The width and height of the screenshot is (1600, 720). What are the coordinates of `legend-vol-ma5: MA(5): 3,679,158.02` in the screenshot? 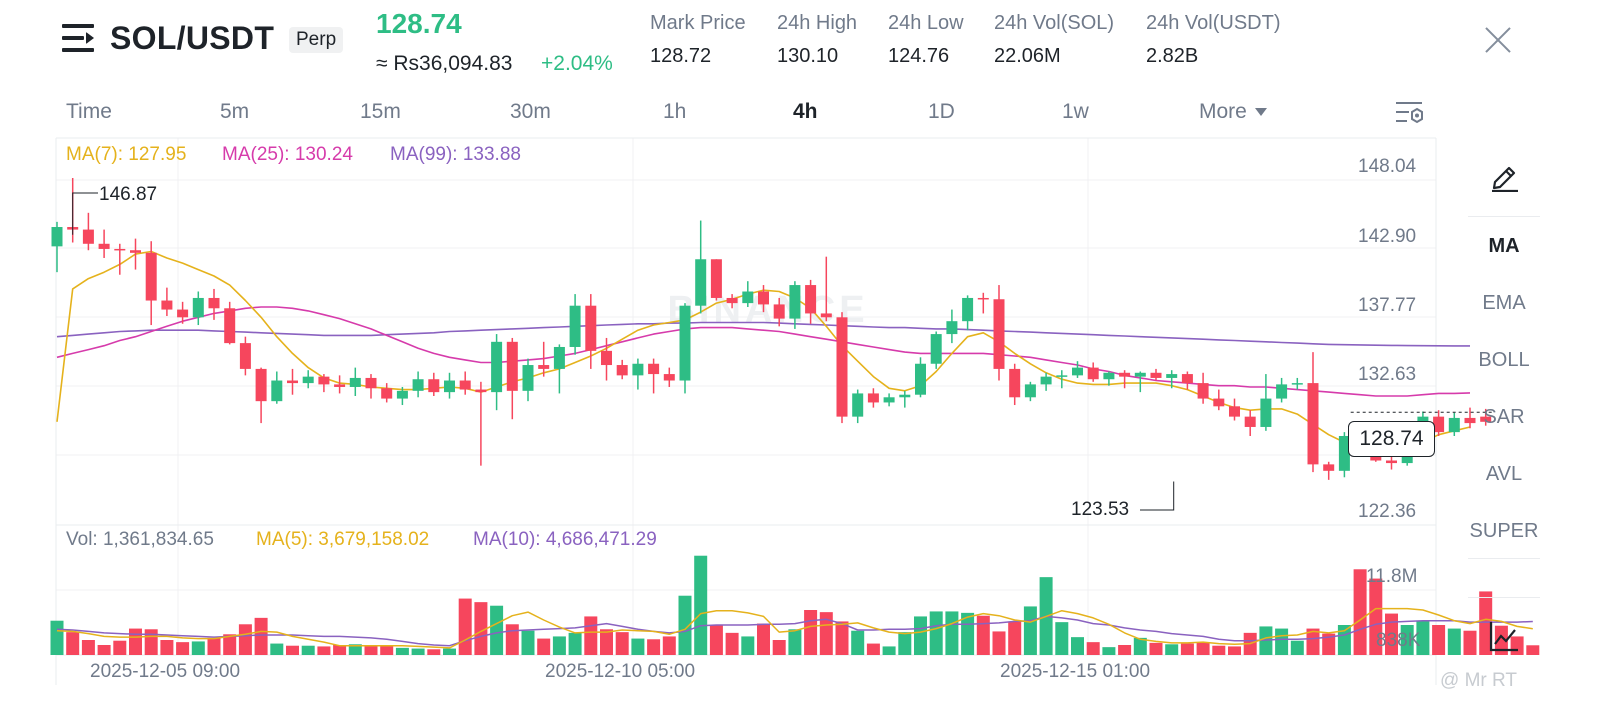 It's located at (343, 539).